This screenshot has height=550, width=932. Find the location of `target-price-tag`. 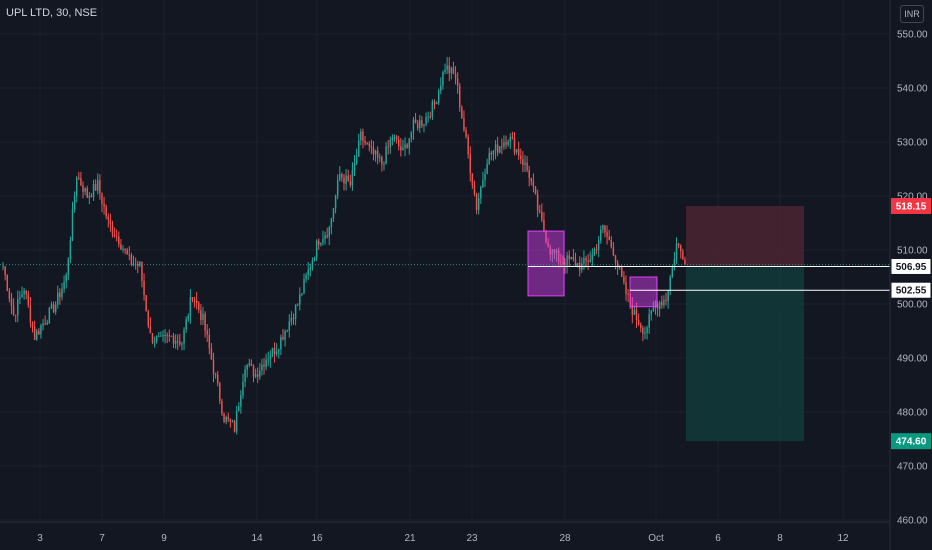

target-price-tag is located at coordinates (911, 441).